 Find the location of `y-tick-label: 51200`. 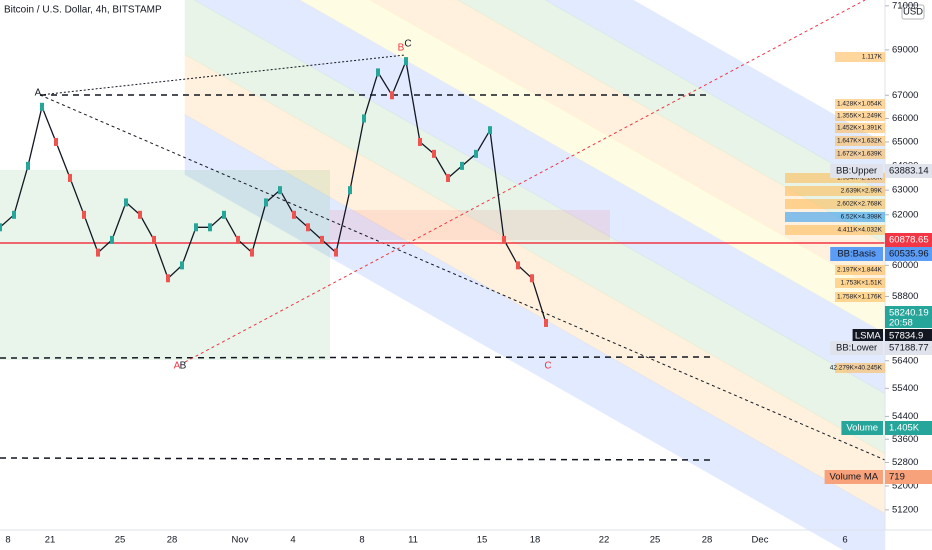

y-tick-label: 51200 is located at coordinates (905, 509).